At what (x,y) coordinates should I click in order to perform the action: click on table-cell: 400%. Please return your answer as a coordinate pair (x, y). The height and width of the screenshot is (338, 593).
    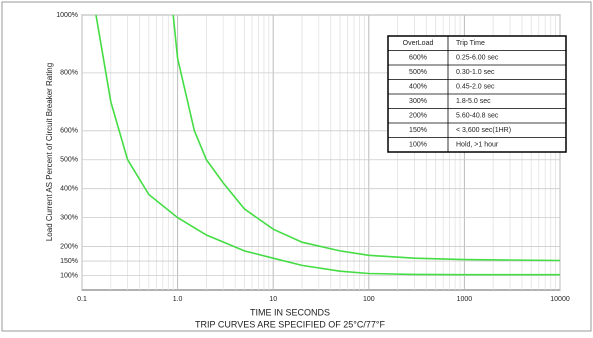
    Looking at the image, I should click on (418, 87).